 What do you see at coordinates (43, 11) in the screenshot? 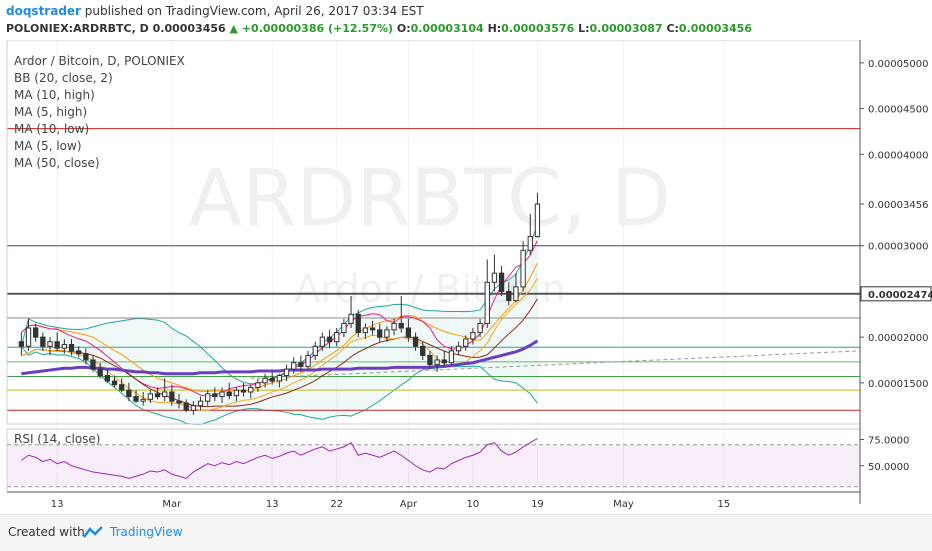
I see `author-name: doqstrader` at bounding box center [43, 11].